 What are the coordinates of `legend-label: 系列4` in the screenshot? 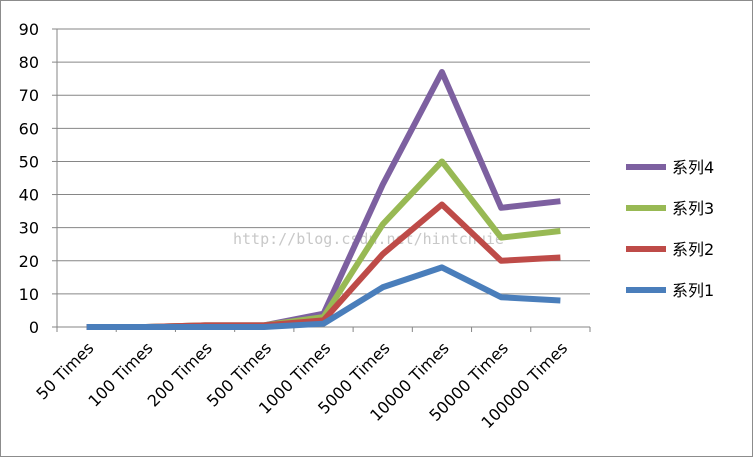 It's located at (693, 167).